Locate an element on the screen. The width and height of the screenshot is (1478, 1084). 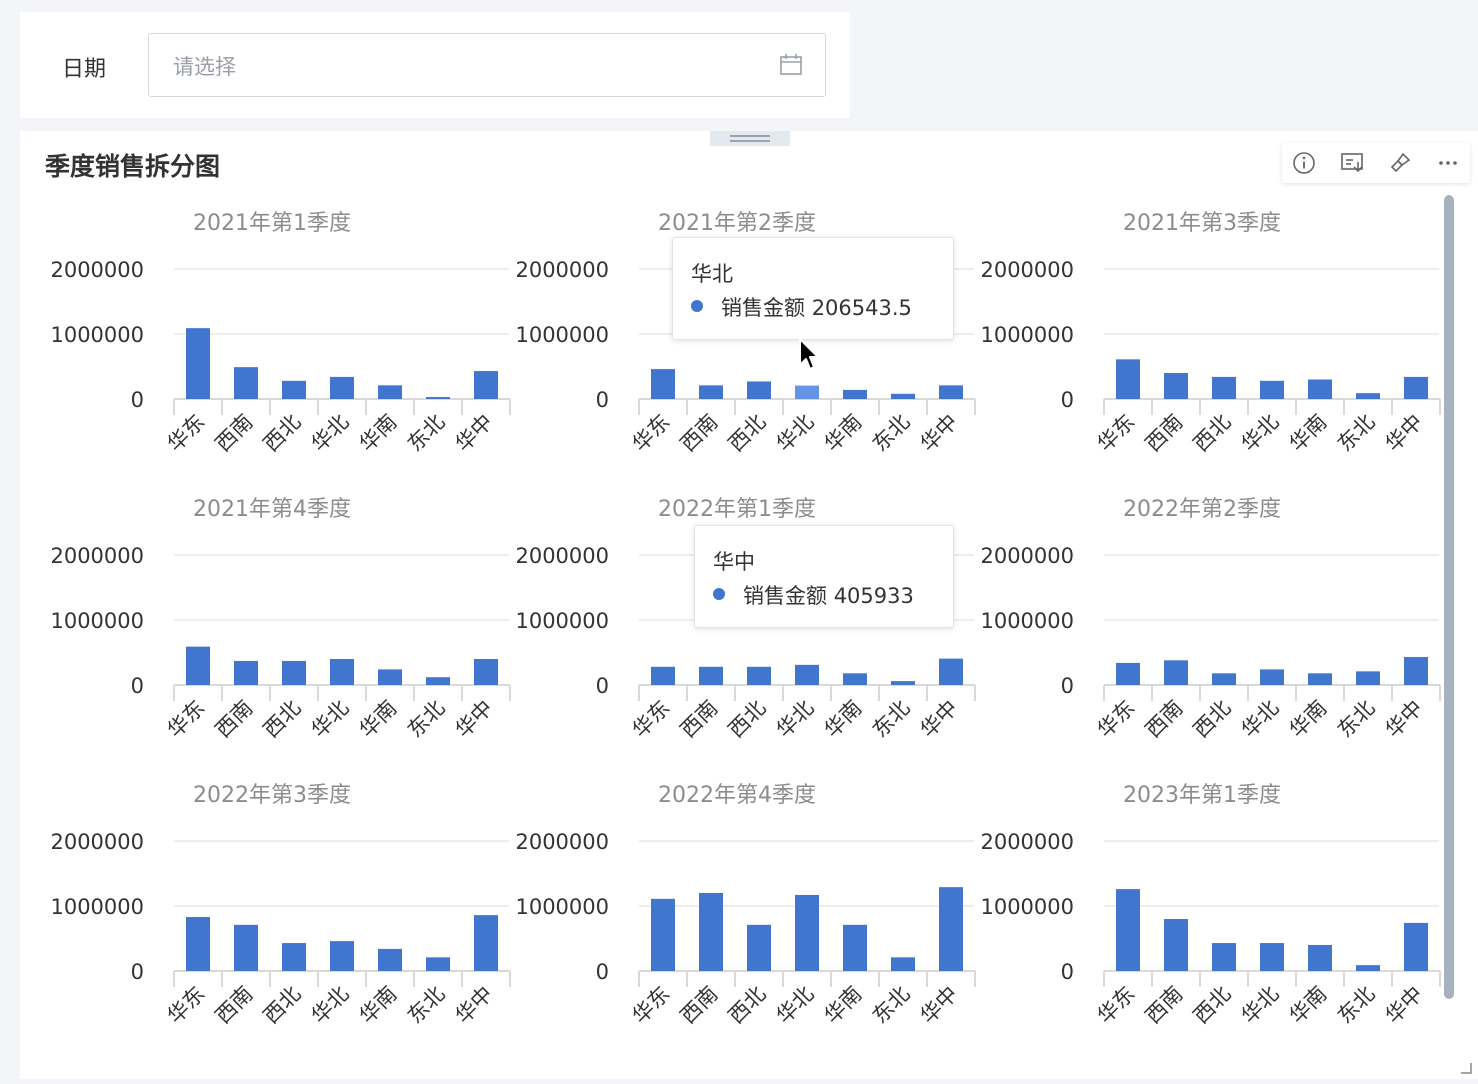
chart-subtitle: 2022年第4季度 is located at coordinates (737, 795).